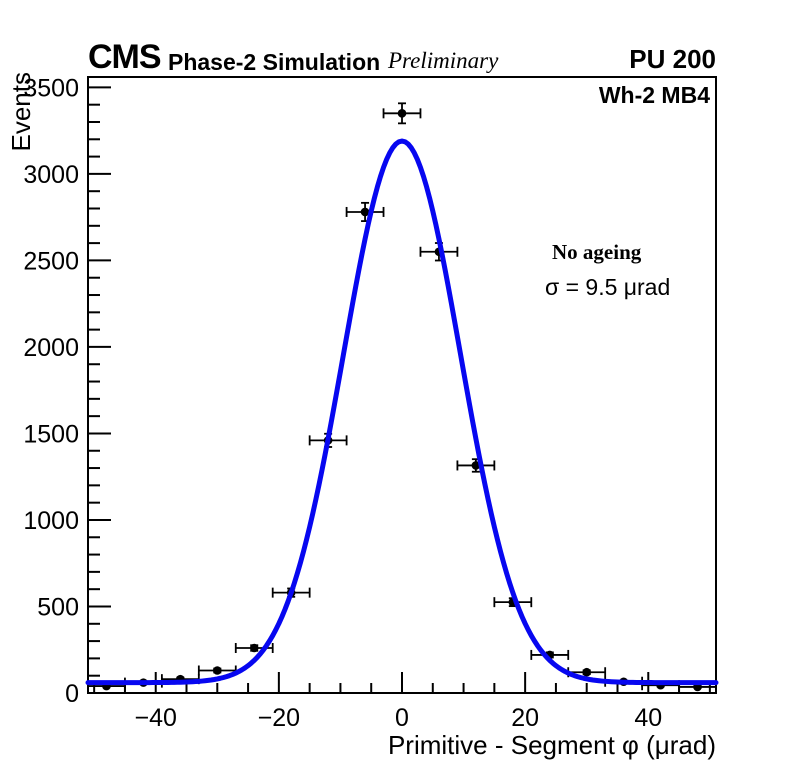  Describe the element at coordinates (72, 694) in the screenshot. I see `y-tick-label: 0` at that location.